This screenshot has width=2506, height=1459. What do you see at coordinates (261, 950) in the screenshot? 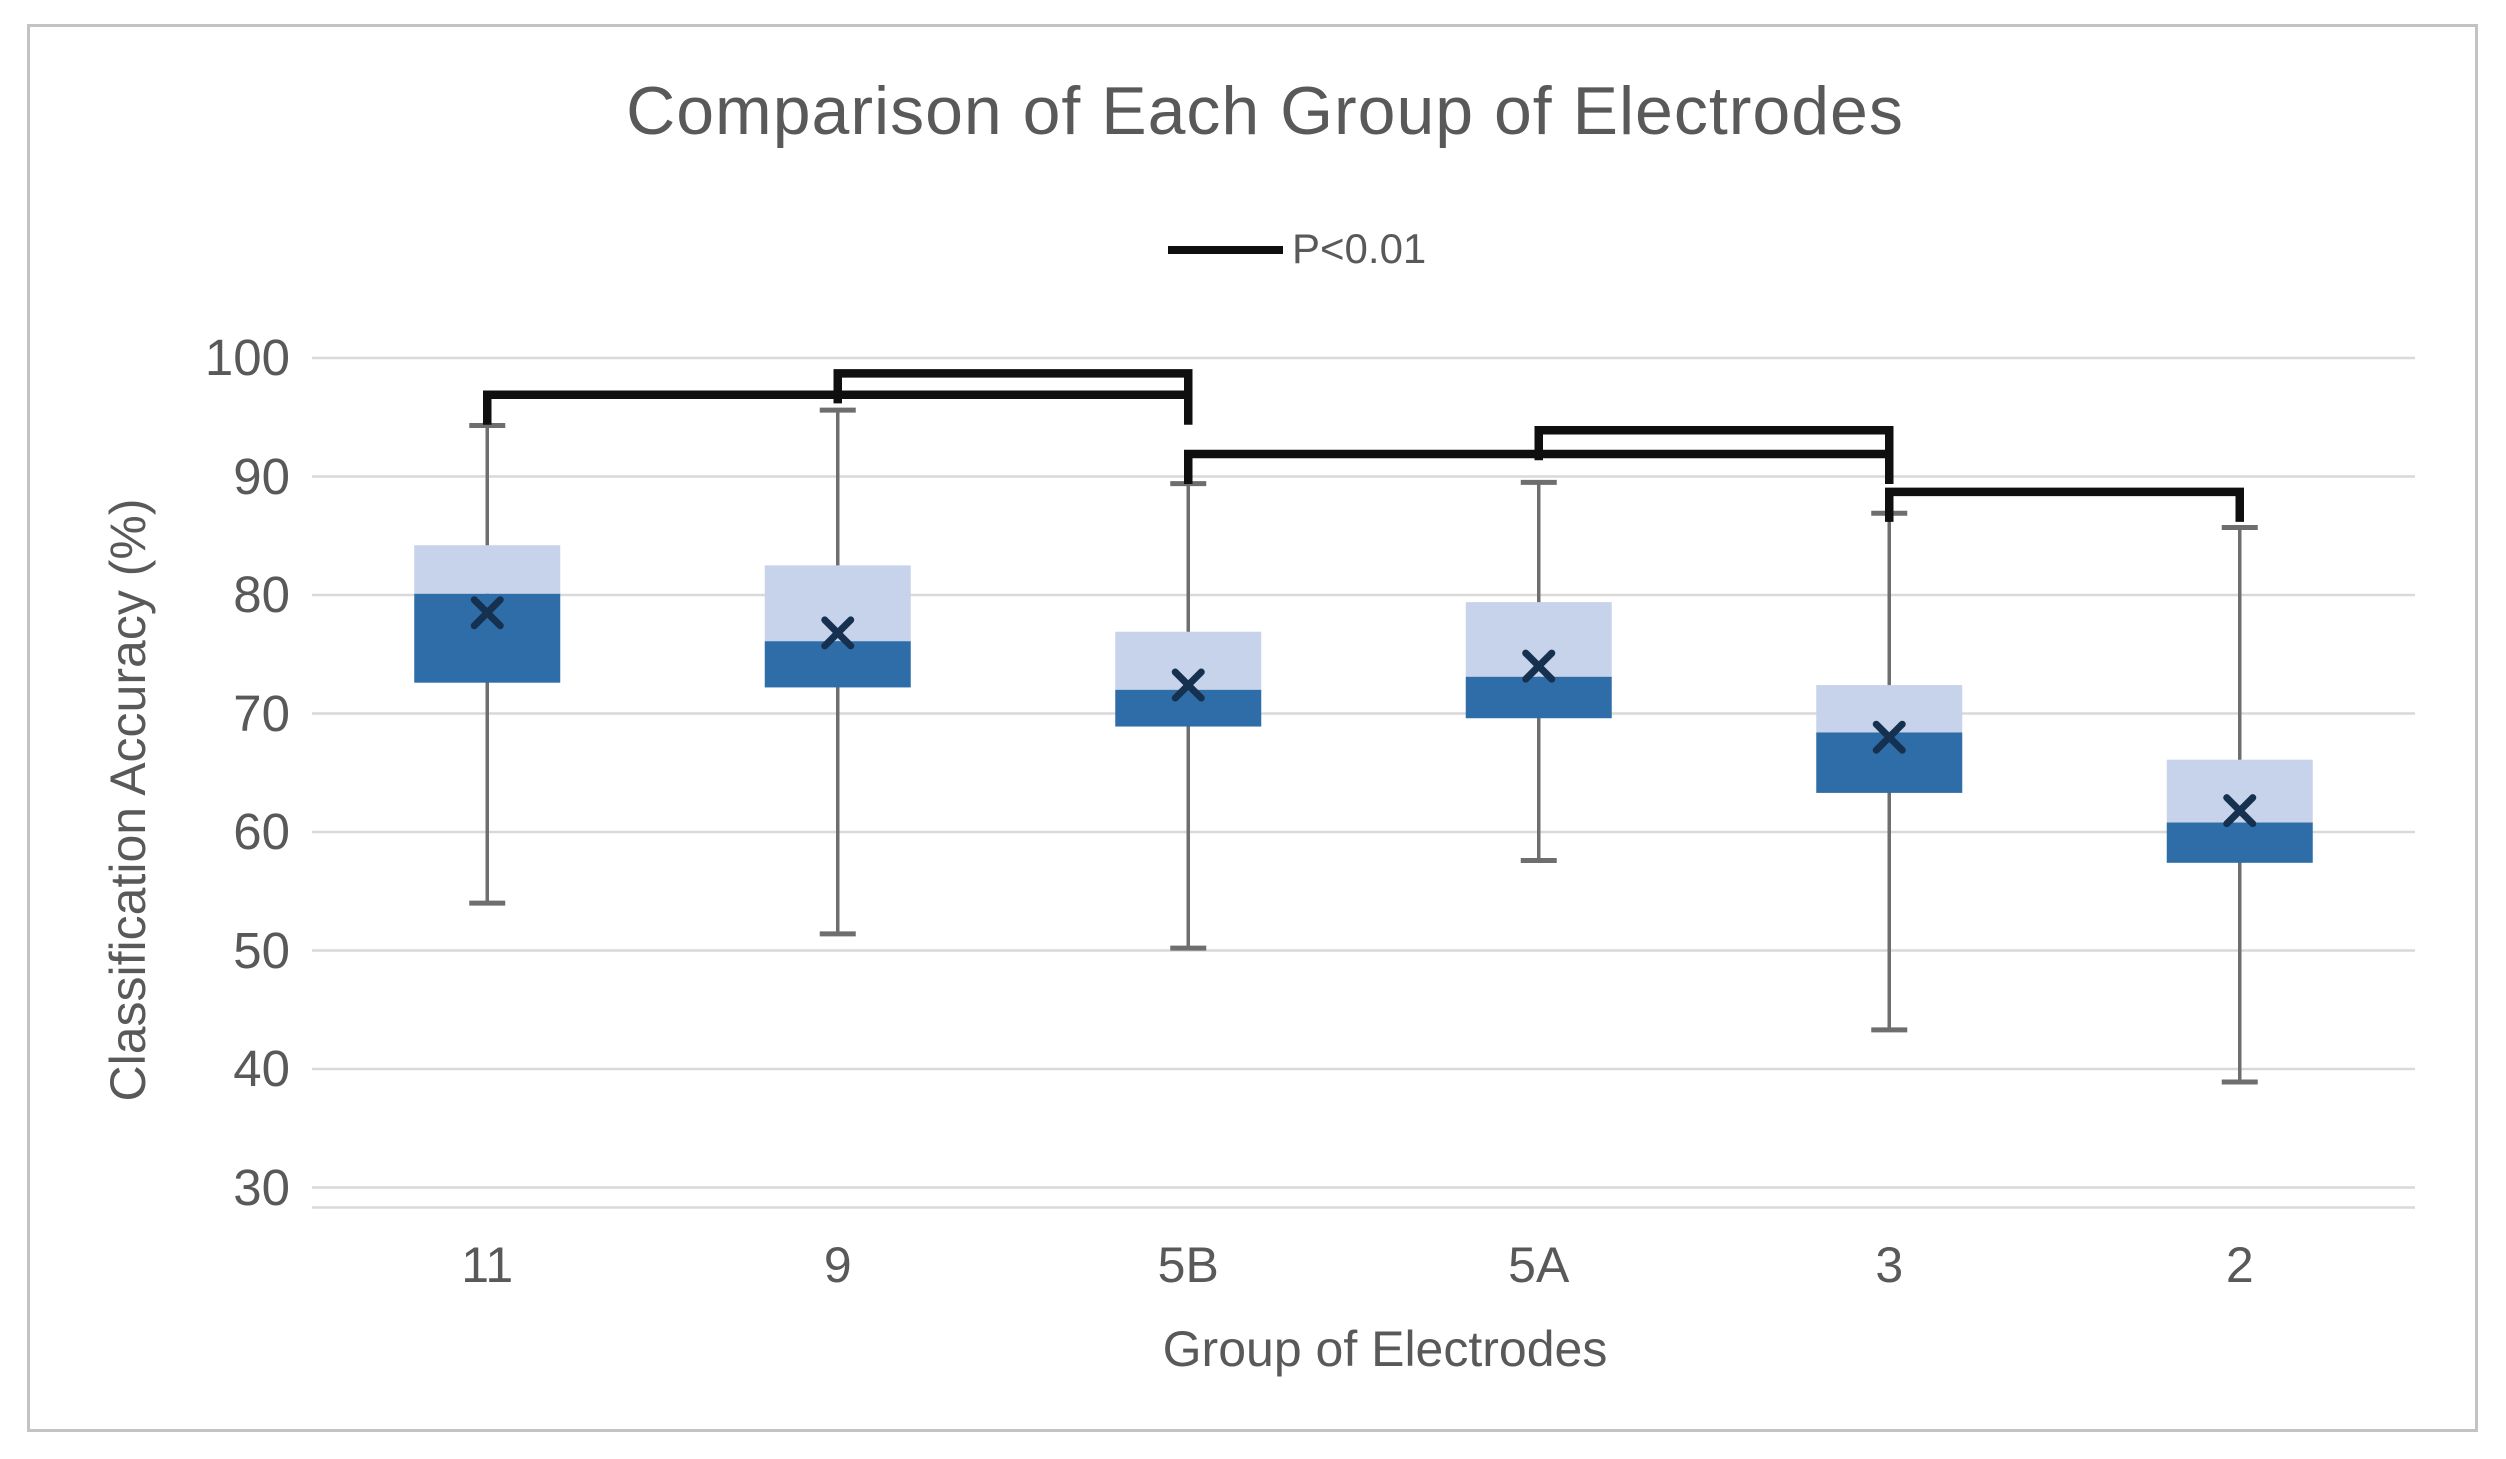
I see `y-tick-label-50: 50` at bounding box center [261, 950].